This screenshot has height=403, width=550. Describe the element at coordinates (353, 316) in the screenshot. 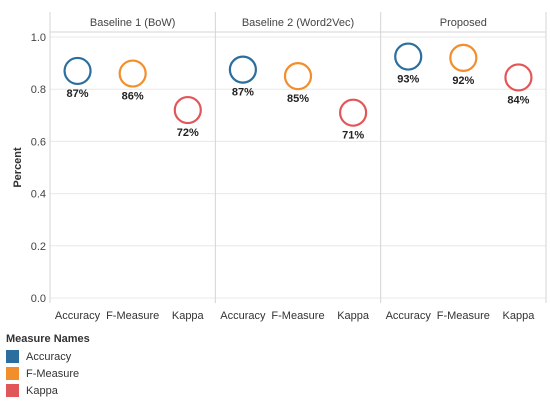

I see `category-label-1-2: Kappa` at that location.